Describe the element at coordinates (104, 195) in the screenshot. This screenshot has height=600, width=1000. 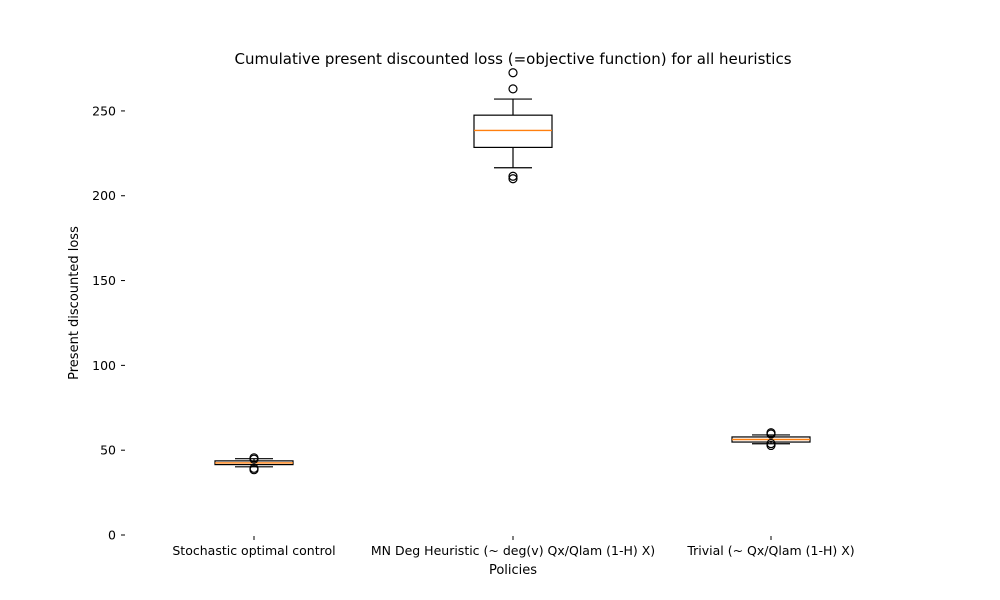
I see `y-tick-label-4: 200` at that location.